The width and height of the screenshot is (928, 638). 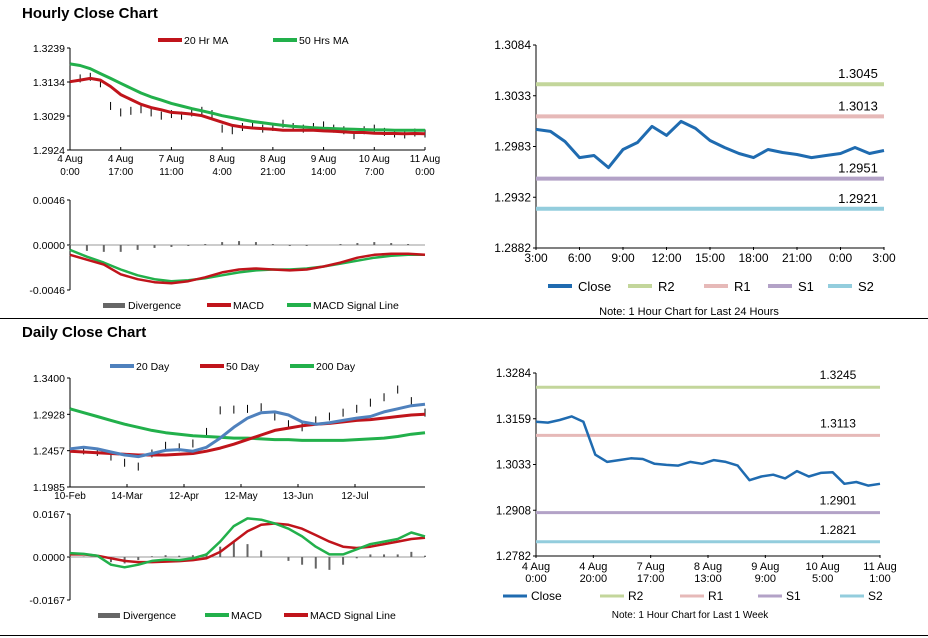 What do you see at coordinates (858, 168) in the screenshot?
I see `level-label-s1: 1.2951` at bounding box center [858, 168].